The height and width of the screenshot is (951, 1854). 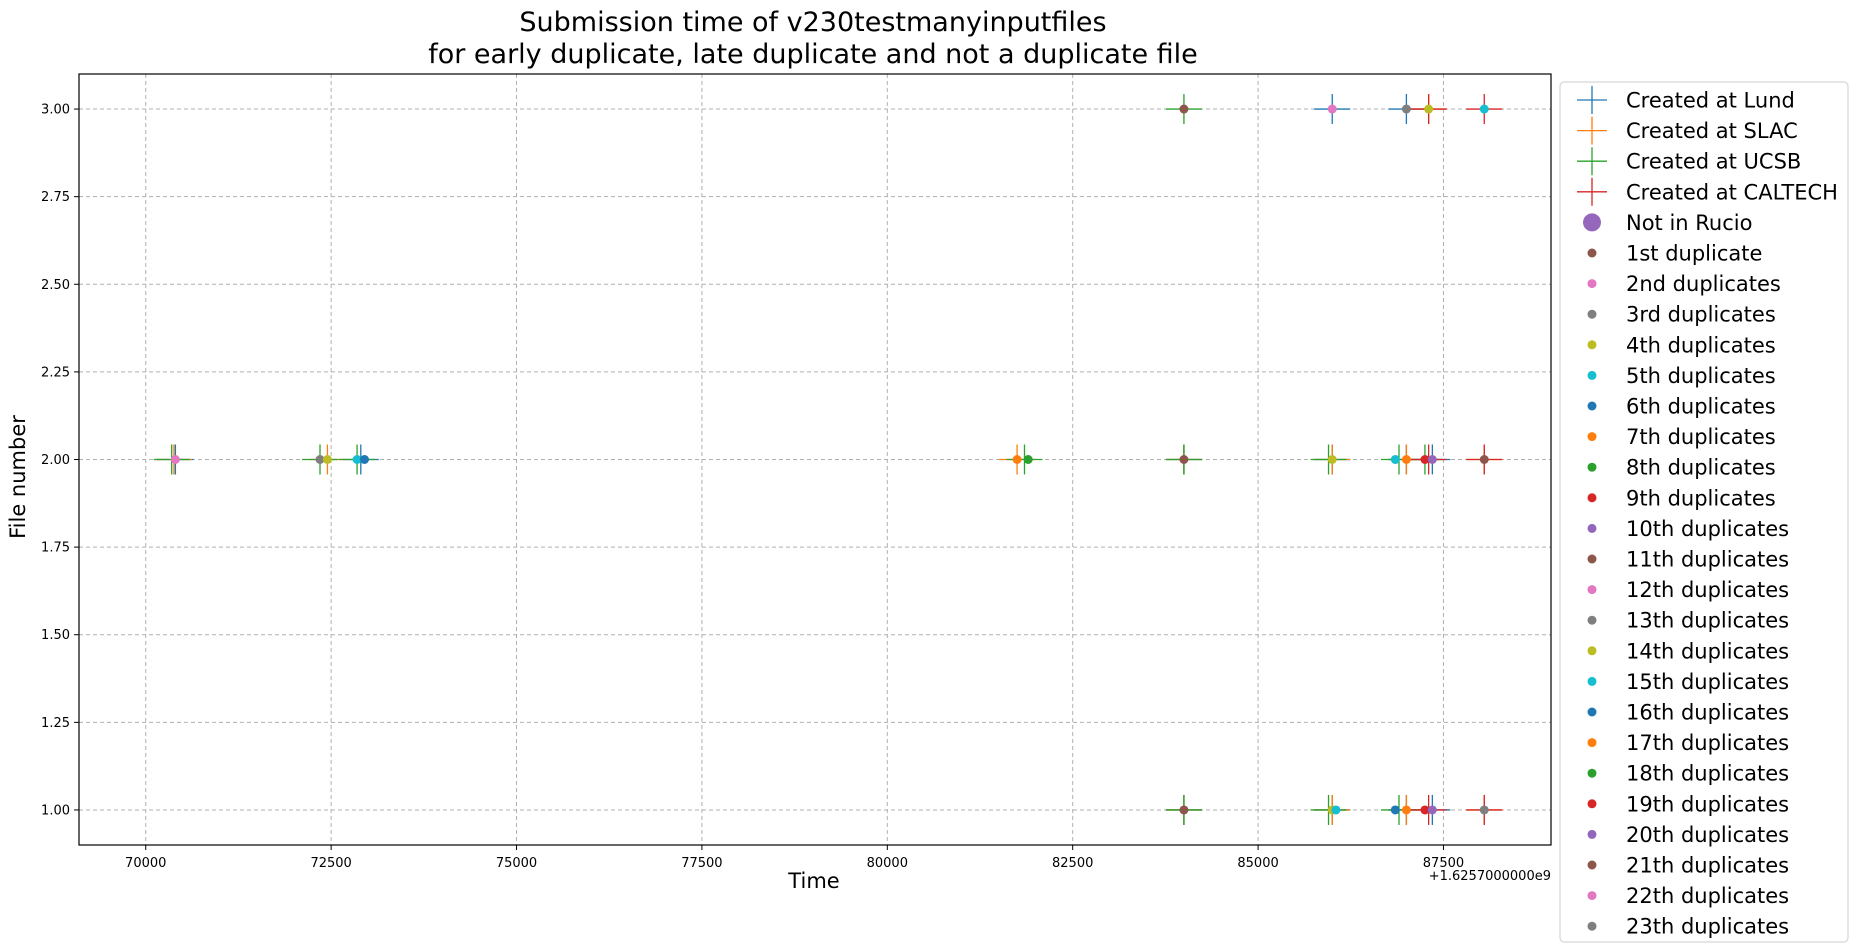 I want to click on legend-label: 15th duplicates, so click(x=1707, y=682).